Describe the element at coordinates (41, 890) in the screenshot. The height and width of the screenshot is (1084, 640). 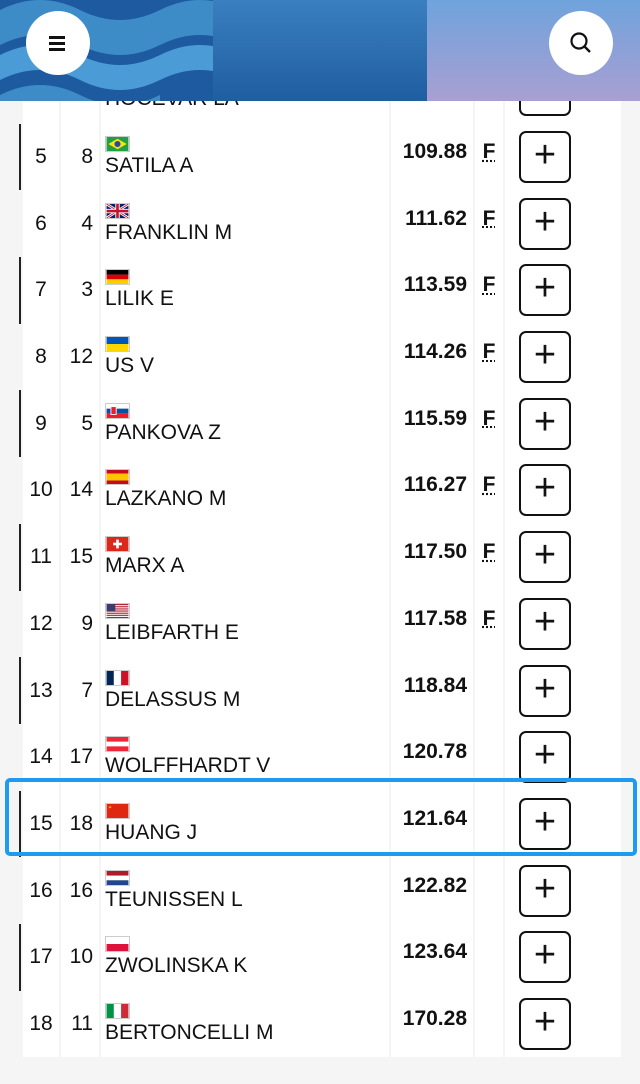
I see `rank: 16` at that location.